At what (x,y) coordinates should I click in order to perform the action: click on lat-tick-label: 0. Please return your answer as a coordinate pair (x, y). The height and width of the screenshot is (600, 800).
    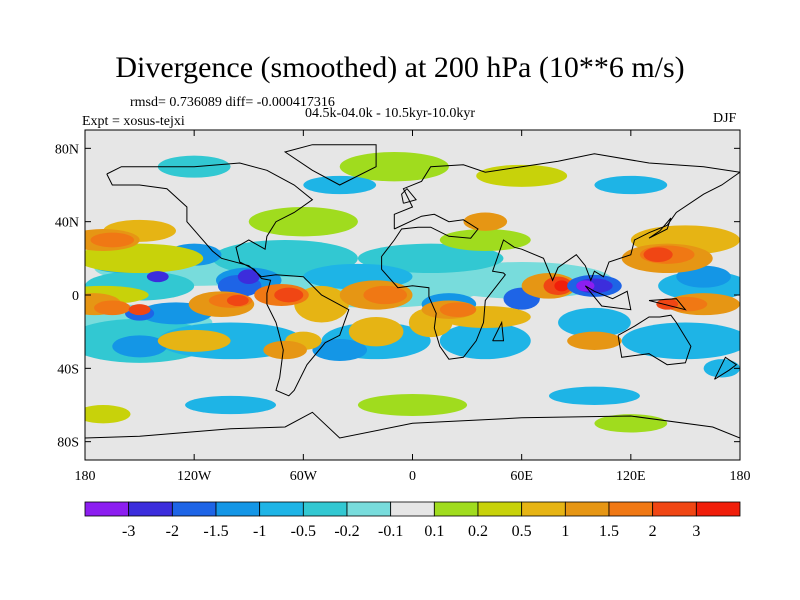
    Looking at the image, I should click on (75, 296).